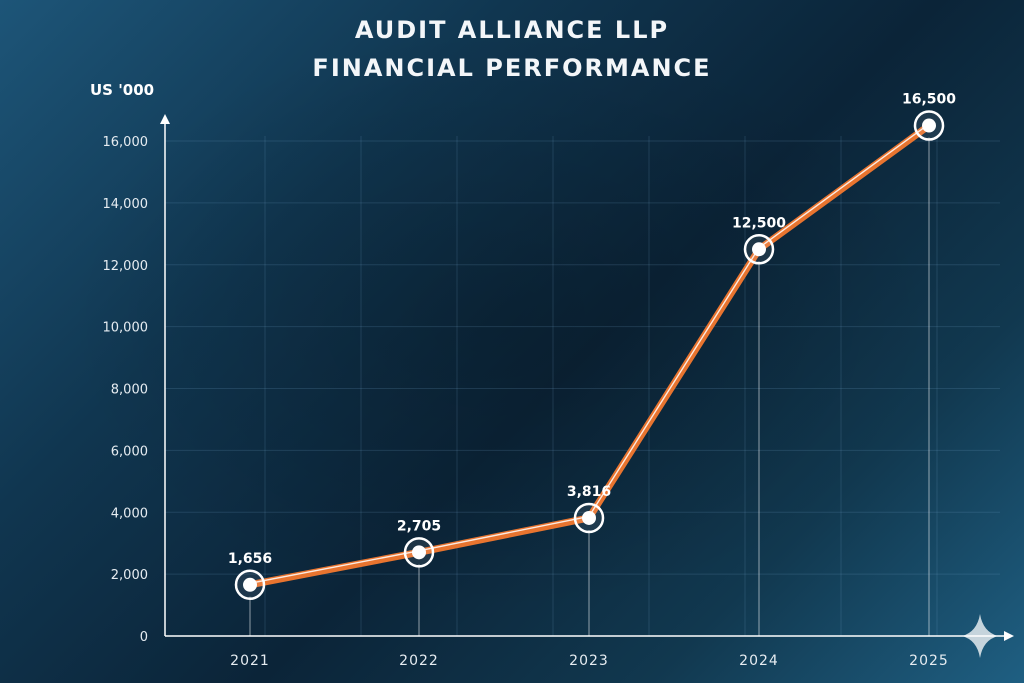  Describe the element at coordinates (129, 390) in the screenshot. I see `y-tick-label: 8,000` at that location.